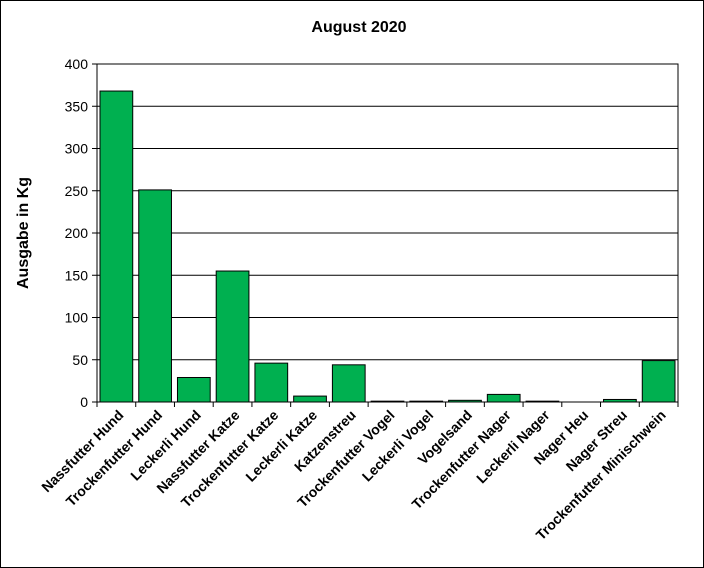  I want to click on y-axis-label: Ausgabe in Kg, so click(23, 233).